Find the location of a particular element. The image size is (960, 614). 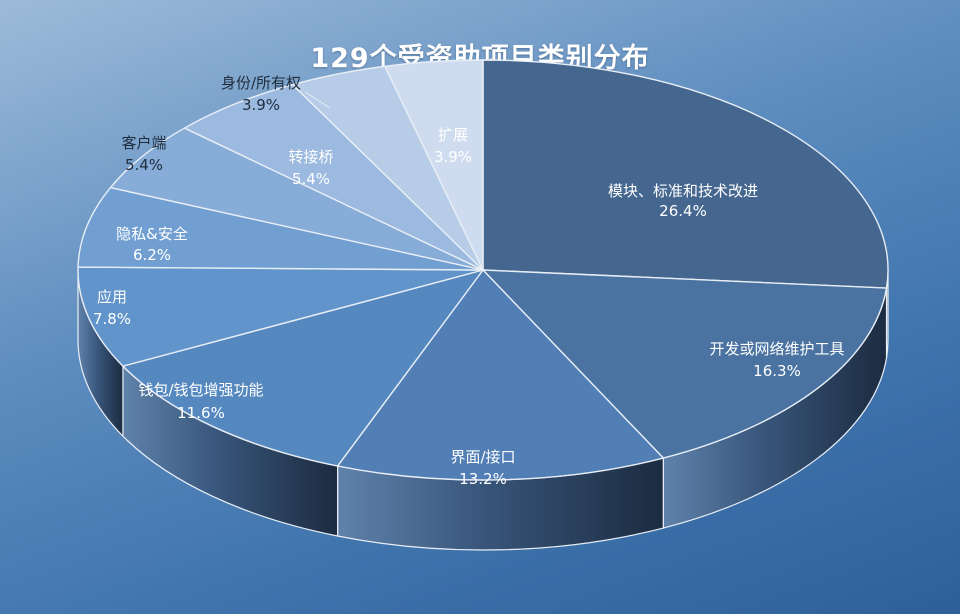

slice-label: 隐私&安全 is located at coordinates (152, 234).